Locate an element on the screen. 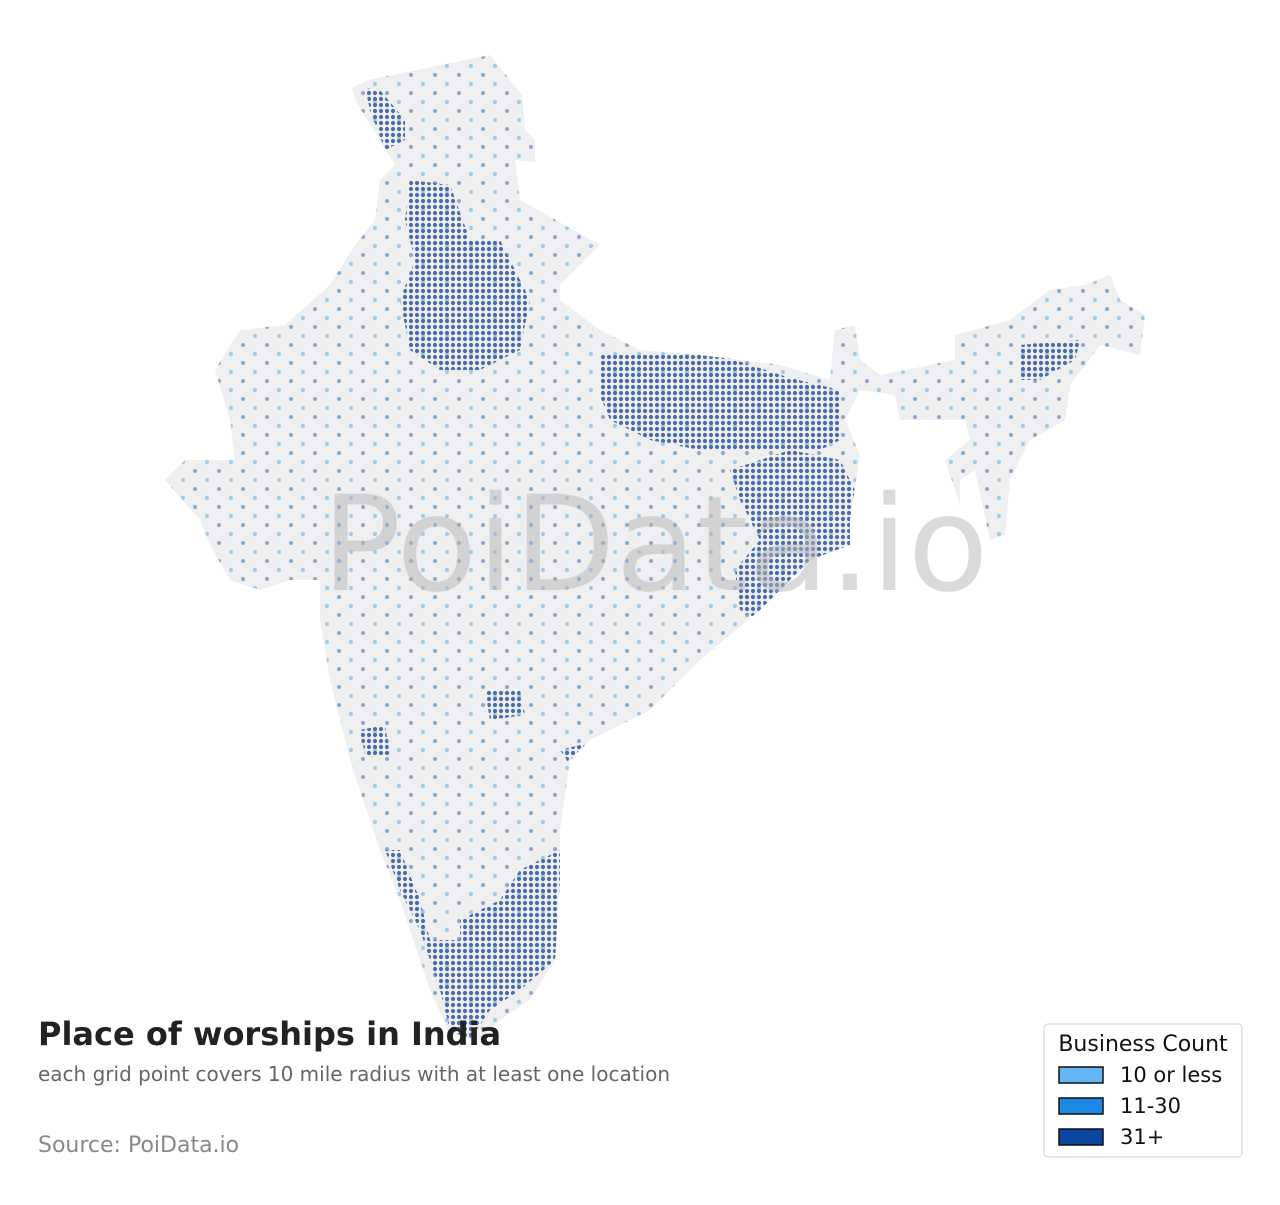 The width and height of the screenshot is (1280, 1205). watermark: PoiData.io is located at coordinates (655, 545).